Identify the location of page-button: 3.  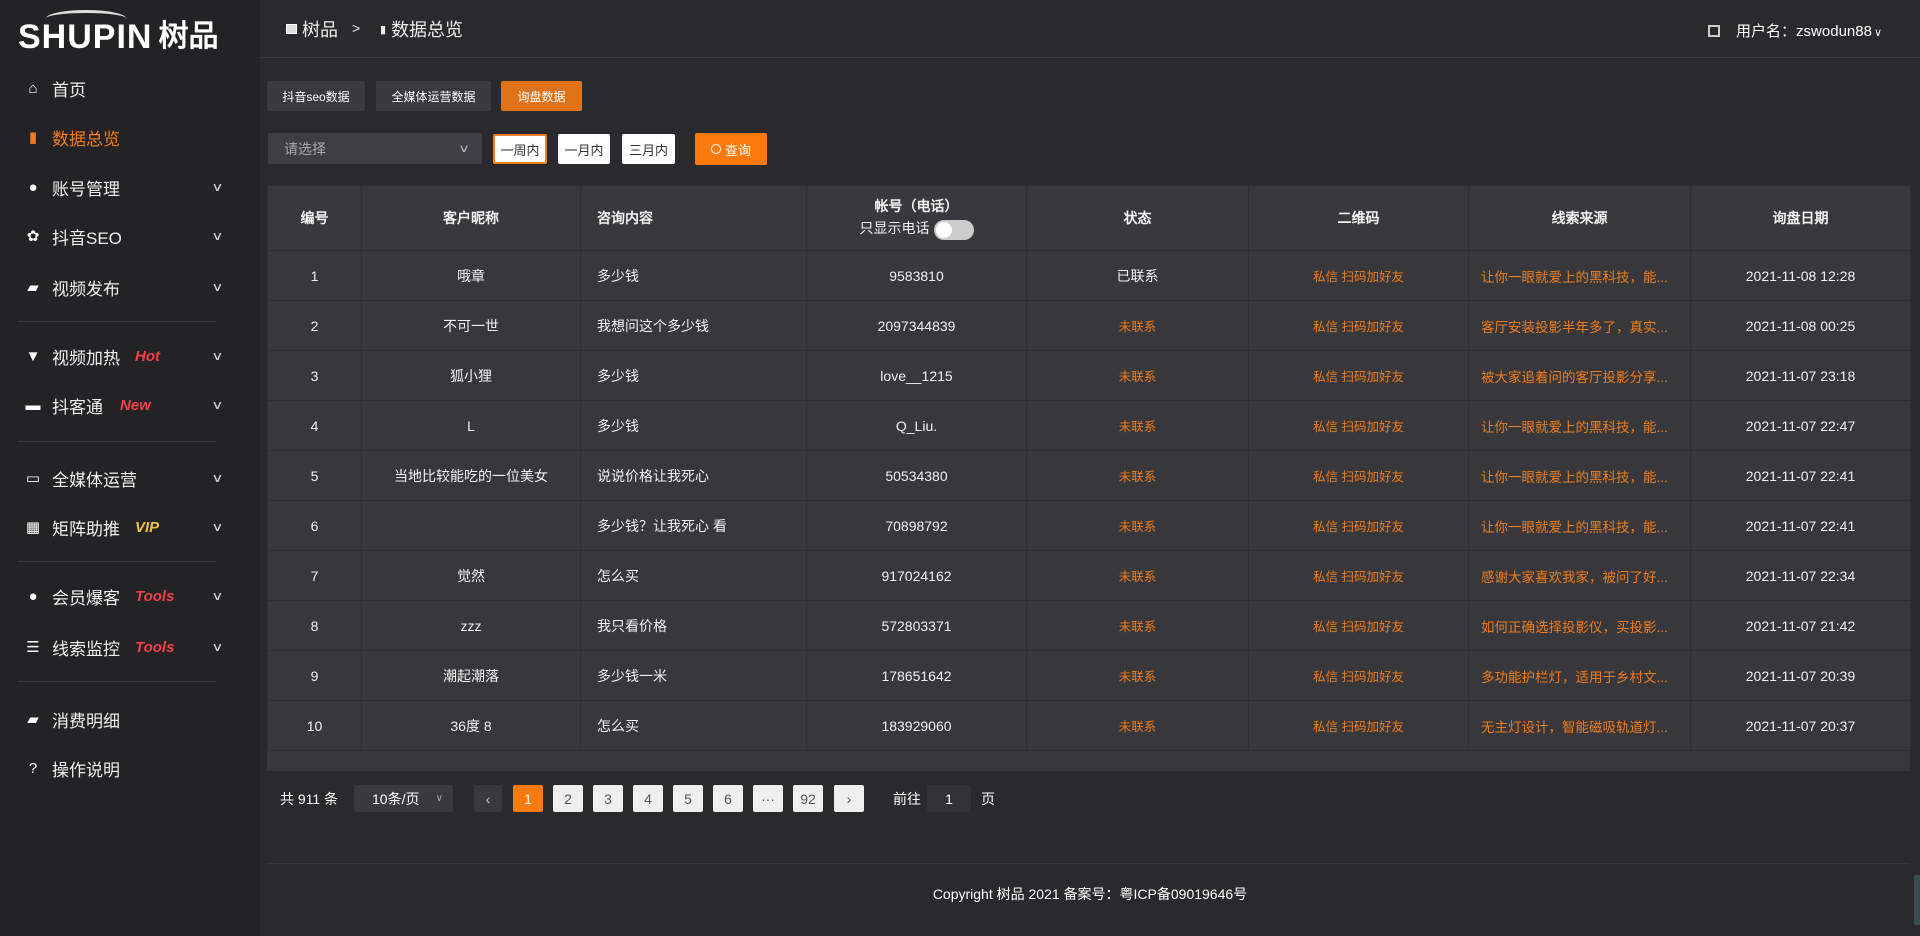
(608, 798).